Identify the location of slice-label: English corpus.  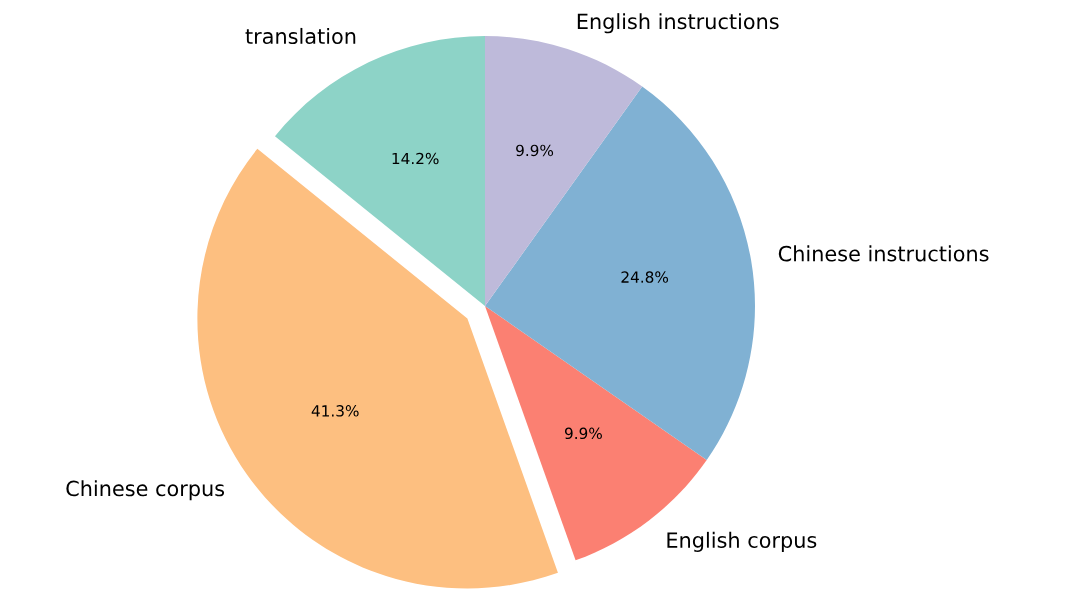
(742, 542).